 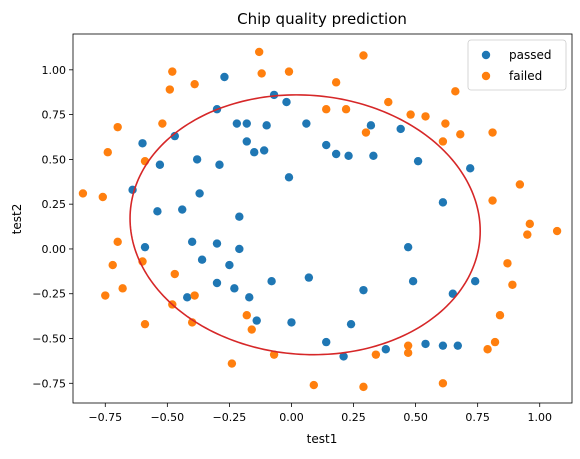 I want to click on x-tick-label: −0.25, so click(x=230, y=417).